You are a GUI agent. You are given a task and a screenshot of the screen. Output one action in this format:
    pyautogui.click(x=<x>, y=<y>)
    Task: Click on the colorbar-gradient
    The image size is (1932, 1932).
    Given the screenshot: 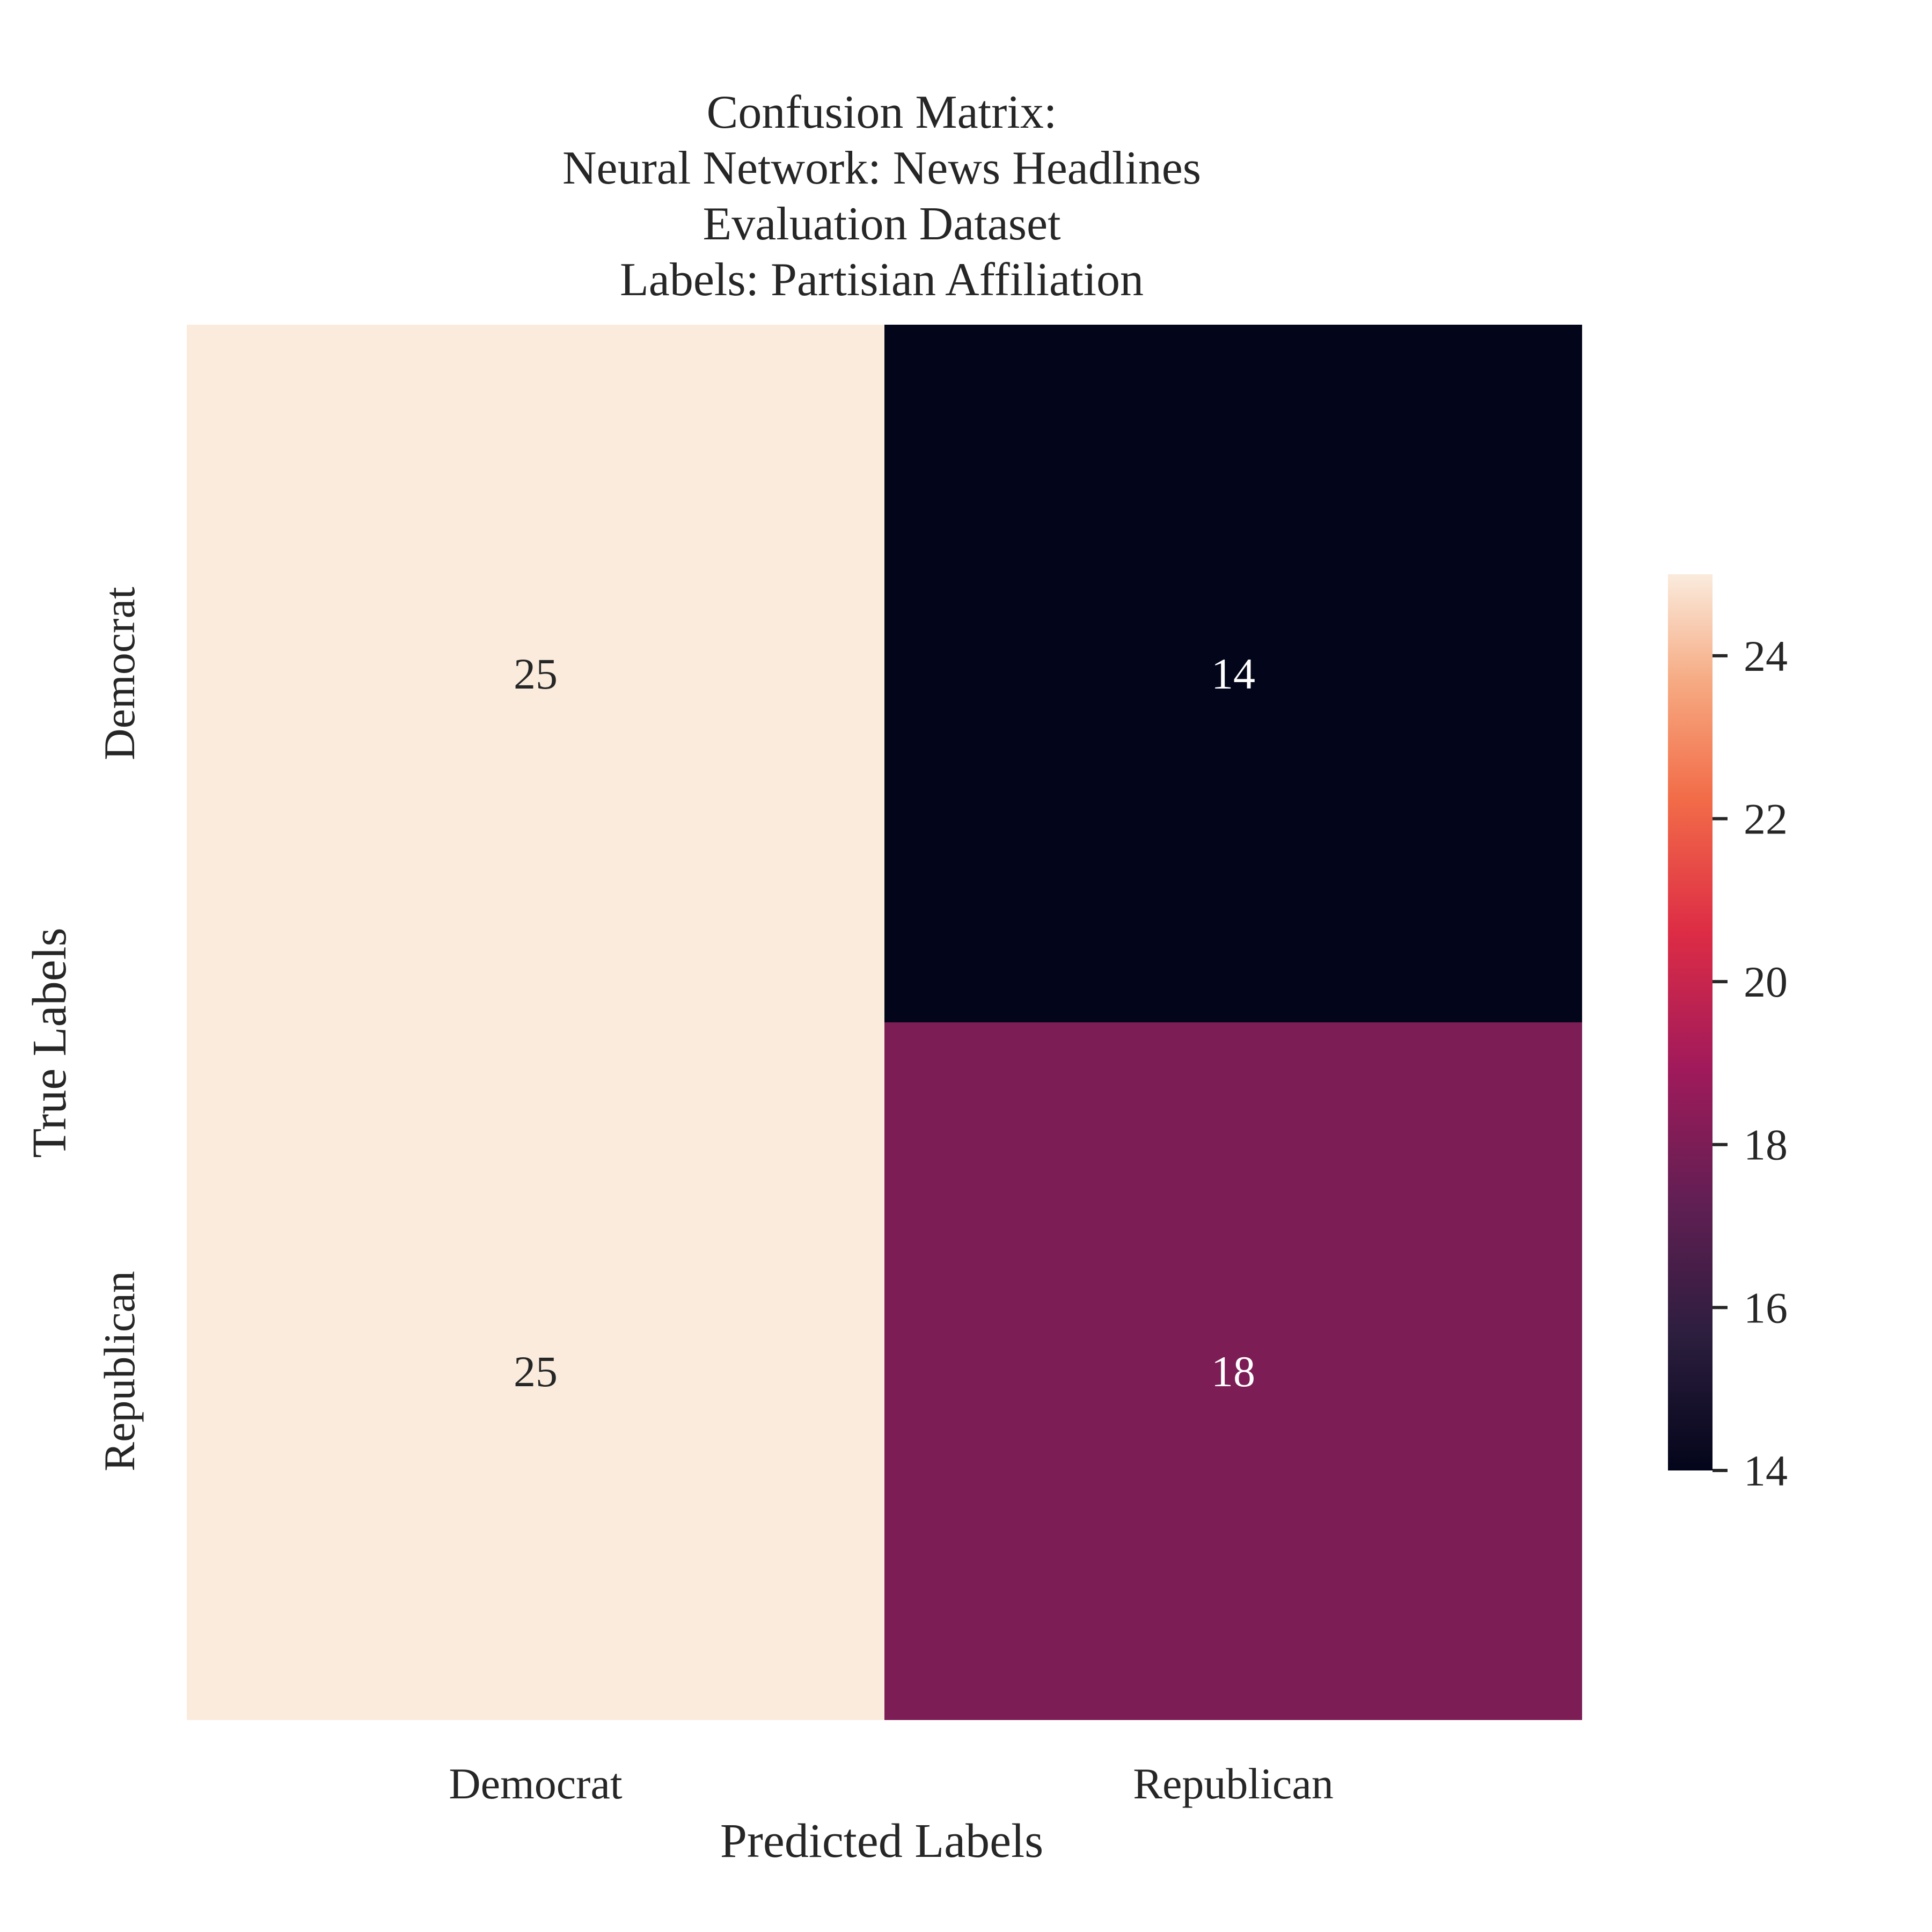 What is the action you would take?
    pyautogui.click(x=1690, y=1022)
    